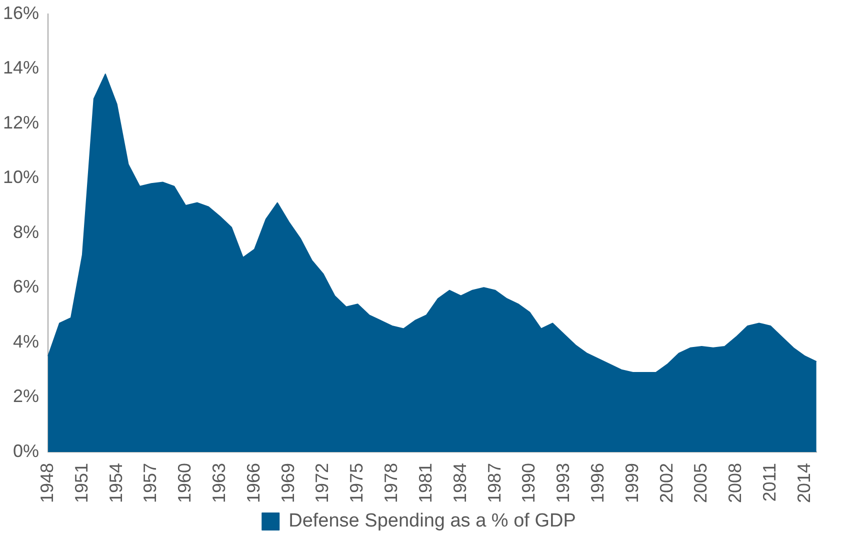  I want to click on x-tick-label: 1993, so click(563, 483).